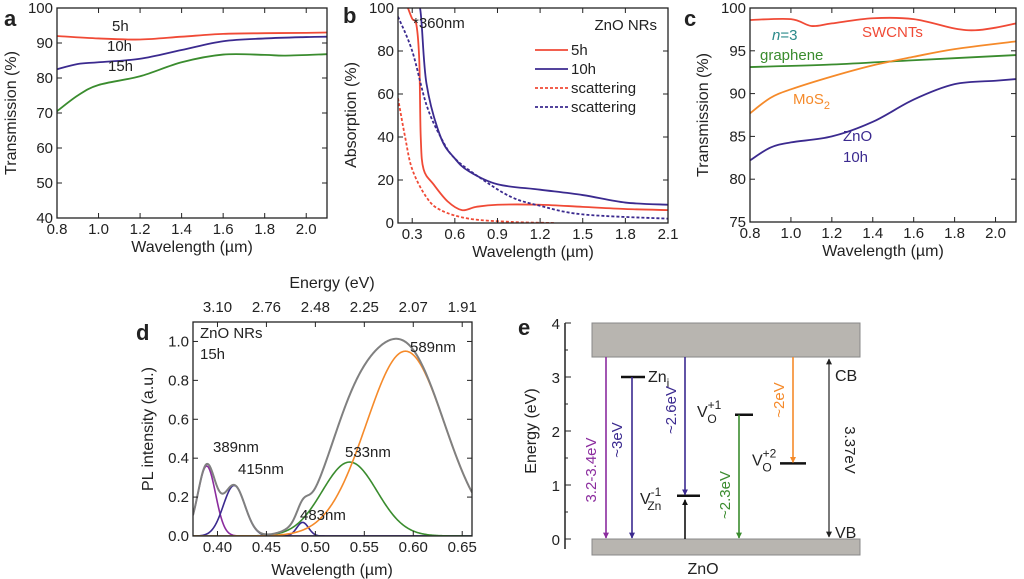 The height and width of the screenshot is (579, 1024). What do you see at coordinates (178, 458) in the screenshot?
I see `y-tick-label: 0.4` at bounding box center [178, 458].